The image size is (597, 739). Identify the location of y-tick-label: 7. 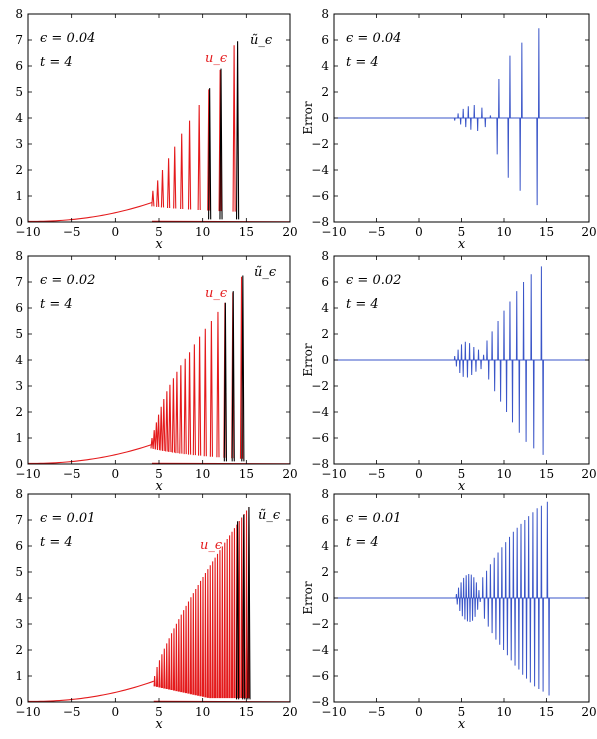
(19, 520).